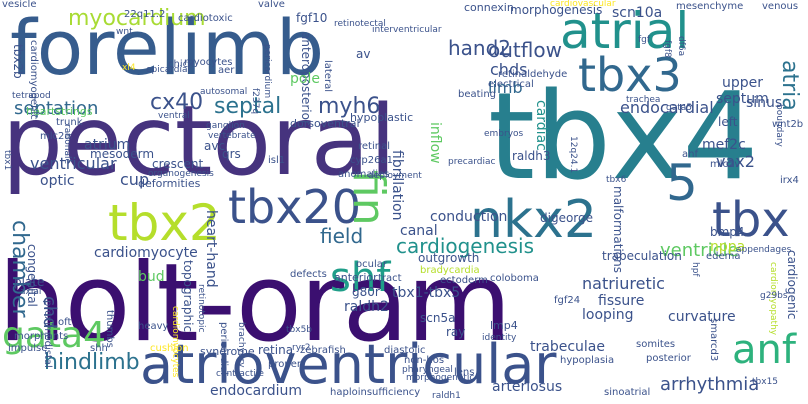 Image resolution: width=808 pixels, height=404 pixels. I want to click on word-lmp4: lmp4, so click(504, 325).